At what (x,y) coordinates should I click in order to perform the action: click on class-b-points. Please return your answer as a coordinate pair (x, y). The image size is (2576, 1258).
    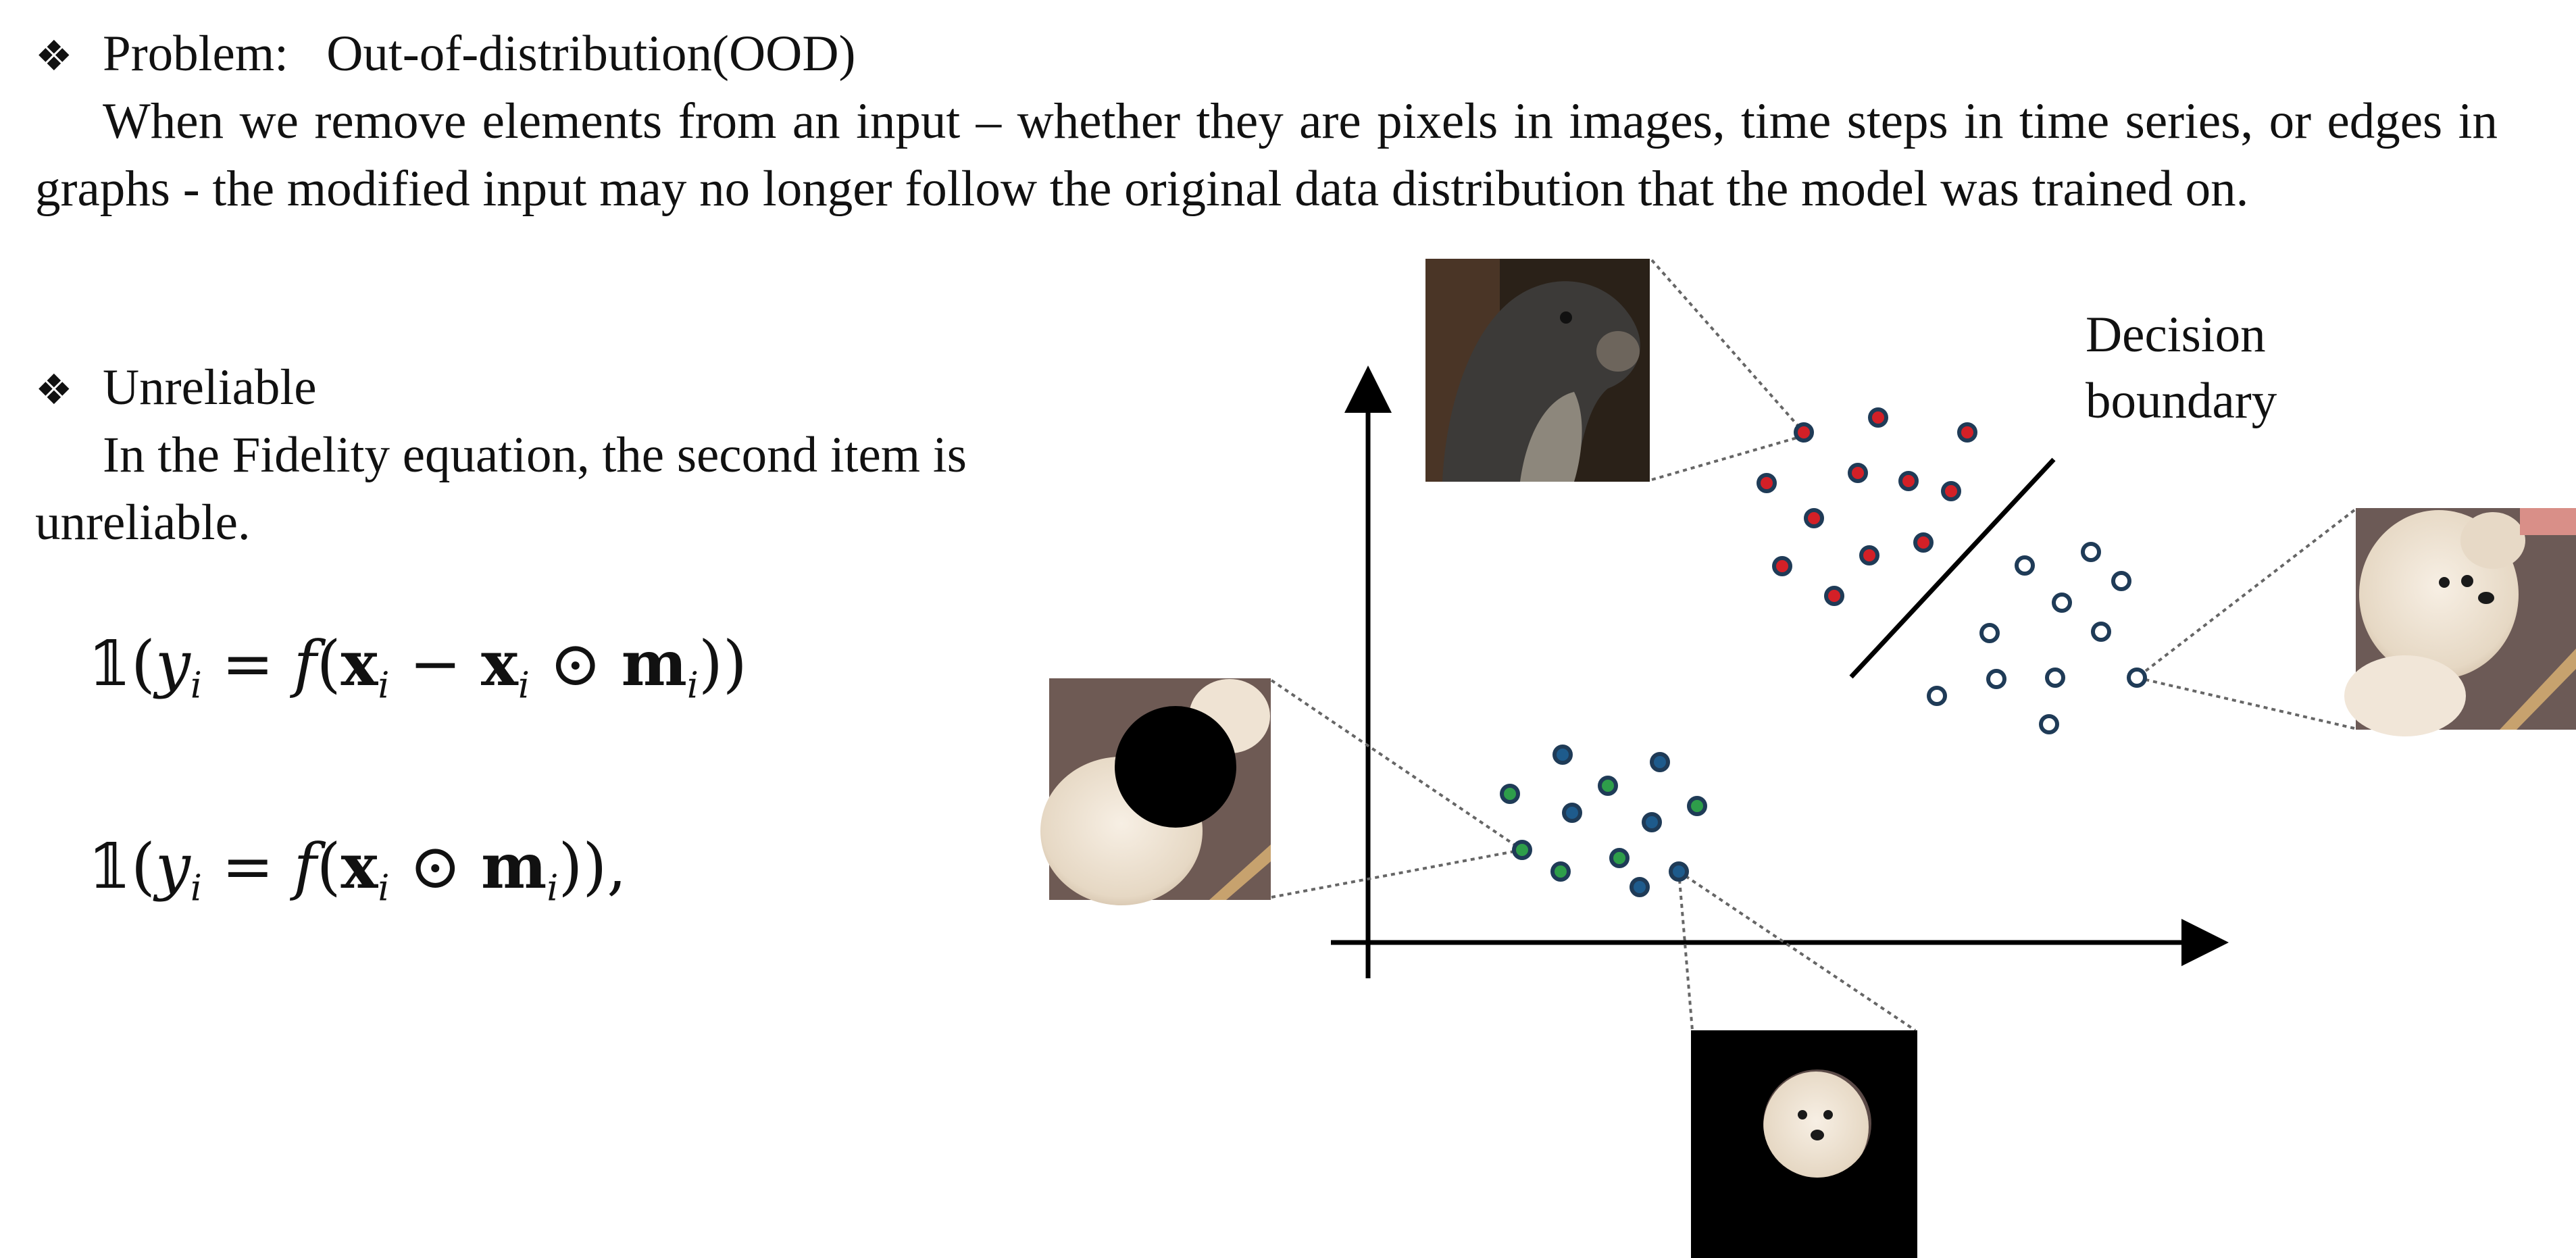
    Looking at the image, I should click on (2037, 638).